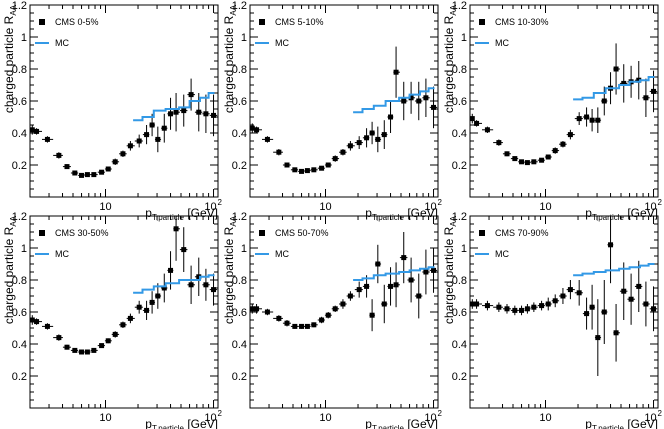 The width and height of the screenshot is (664, 429). I want to click on x-axis-title-unit: [GeV], so click(641, 423).